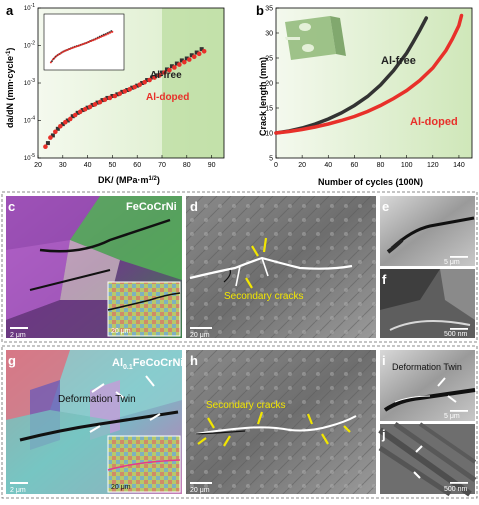 This screenshot has height=505, width=479. What do you see at coordinates (129, 180) in the screenshot?
I see `panel-a-xlabel: DK/ (MPa·m1/2)` at bounding box center [129, 180].